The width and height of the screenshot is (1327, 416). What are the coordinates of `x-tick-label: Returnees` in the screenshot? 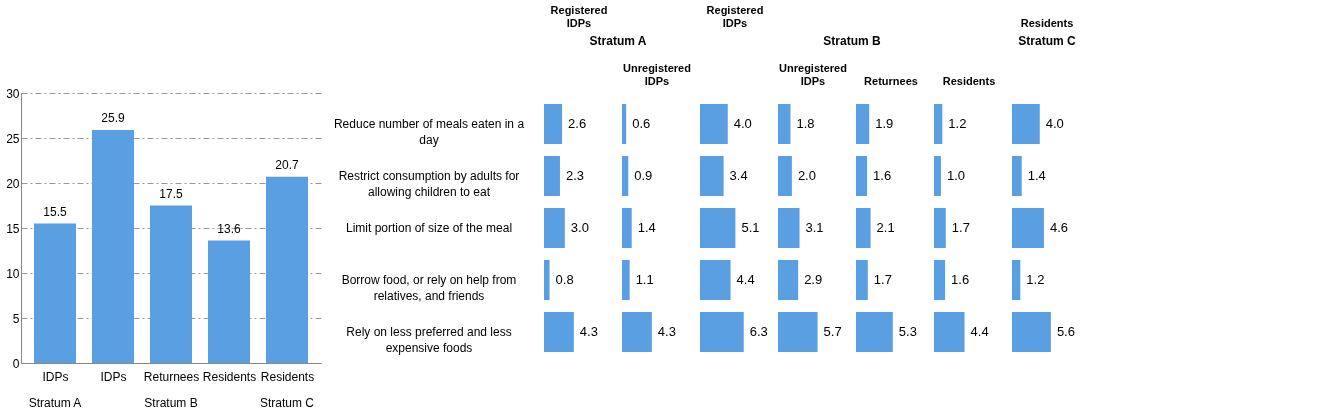 It's located at (171, 376).